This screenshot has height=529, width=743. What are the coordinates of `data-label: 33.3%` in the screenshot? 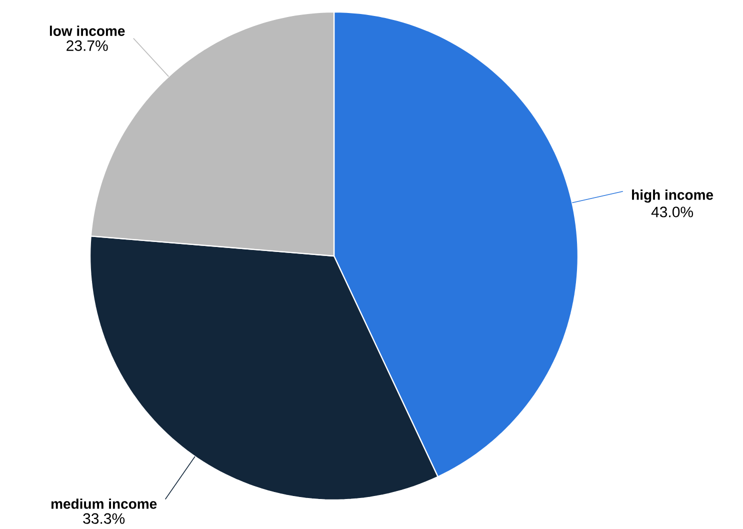 It's located at (104, 518).